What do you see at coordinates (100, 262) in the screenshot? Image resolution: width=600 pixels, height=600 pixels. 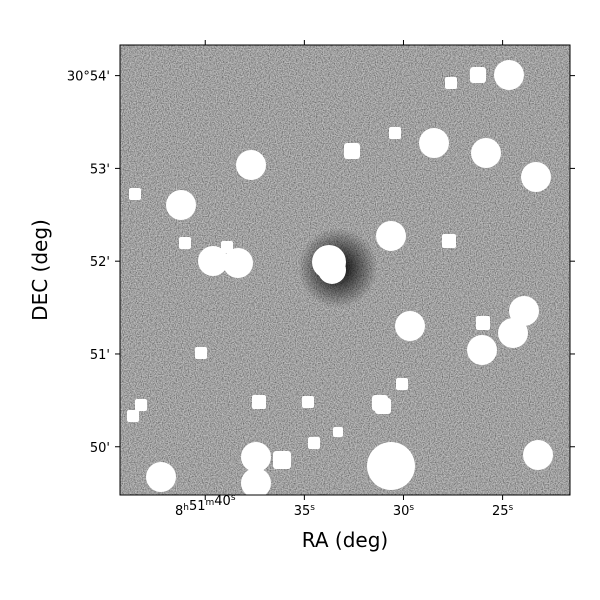 I see `y-tick-label: 52'` at bounding box center [100, 262].